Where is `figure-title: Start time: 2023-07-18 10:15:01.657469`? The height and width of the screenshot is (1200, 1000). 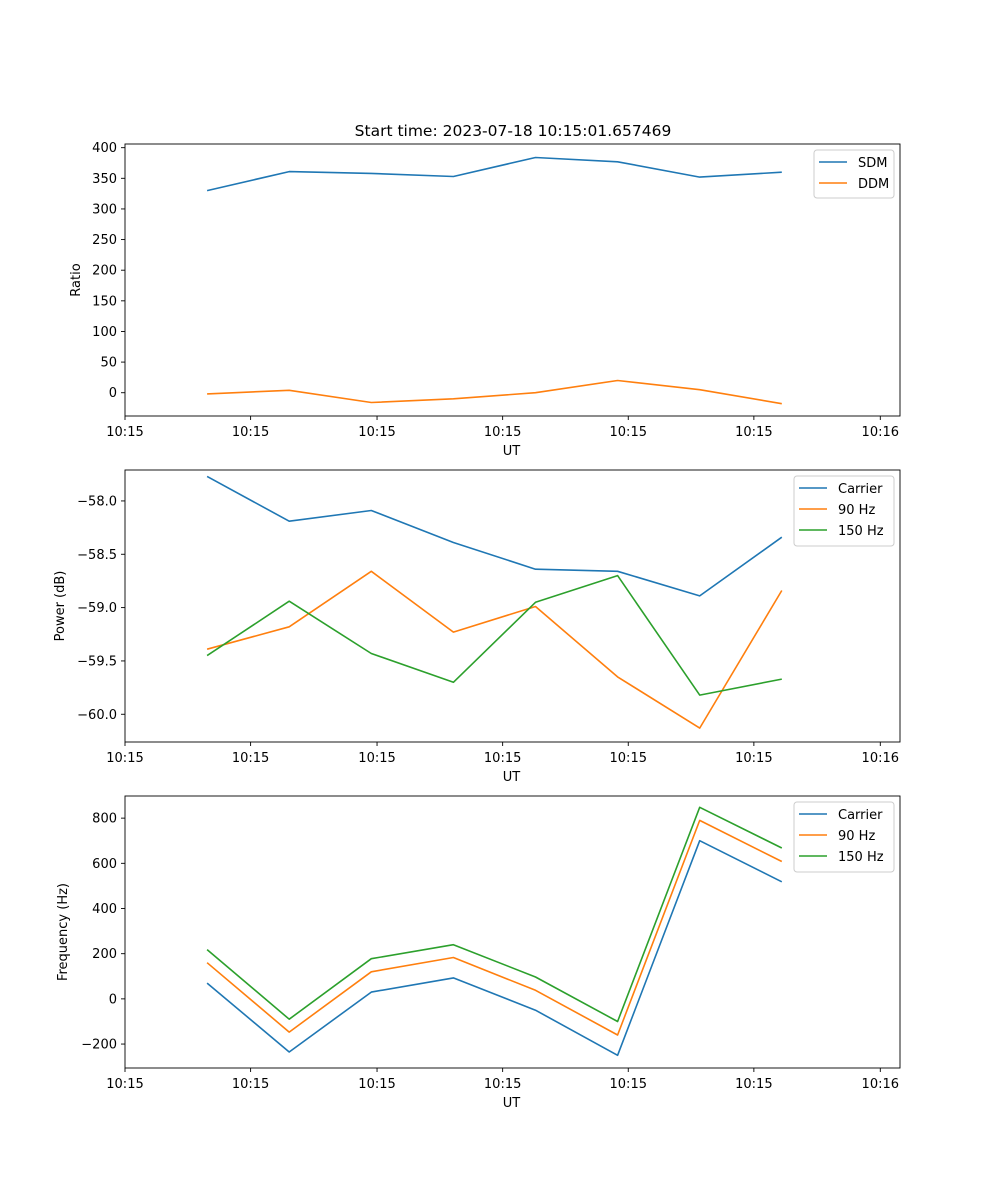
figure-title: Start time: 2023-07-18 10:15:01.657469 is located at coordinates (513, 131).